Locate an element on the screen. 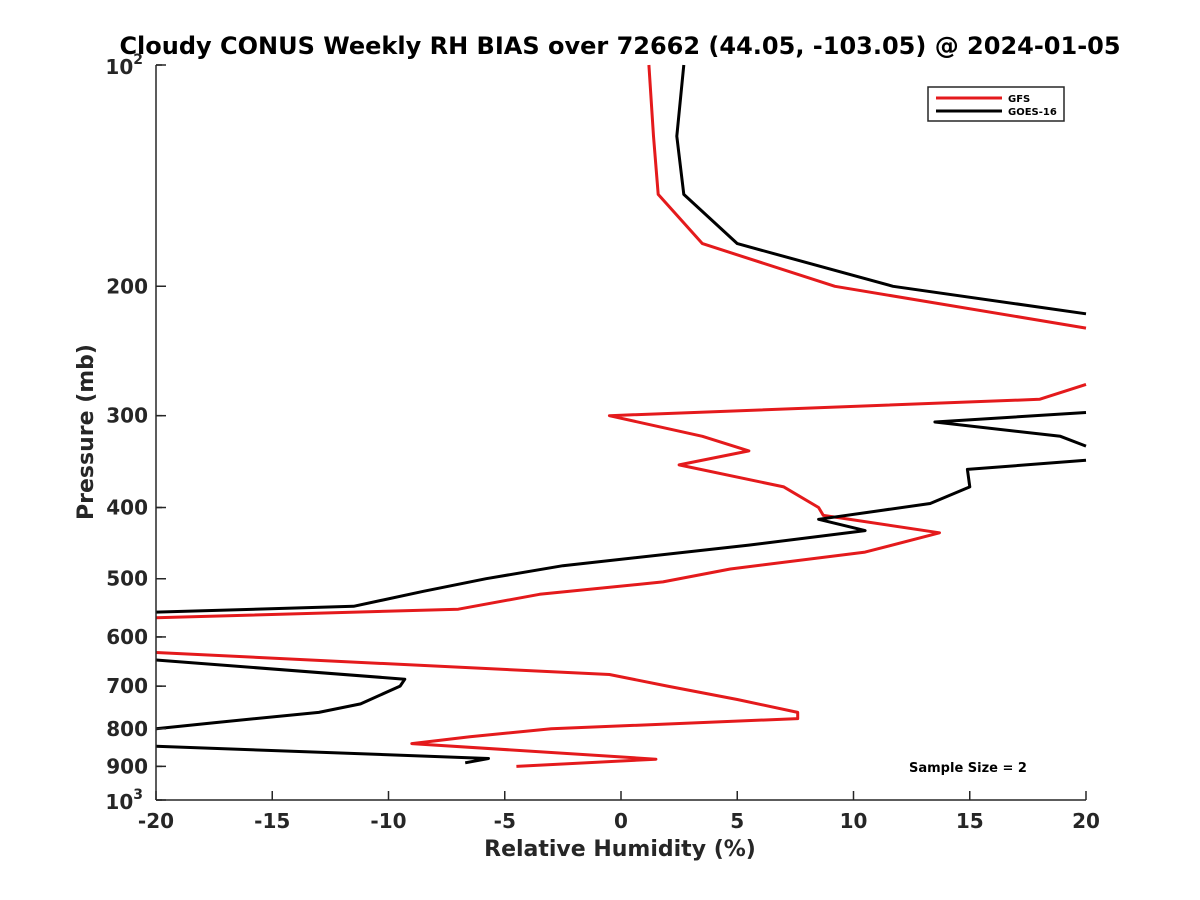  x-tick-label: 0 is located at coordinates (621, 821).